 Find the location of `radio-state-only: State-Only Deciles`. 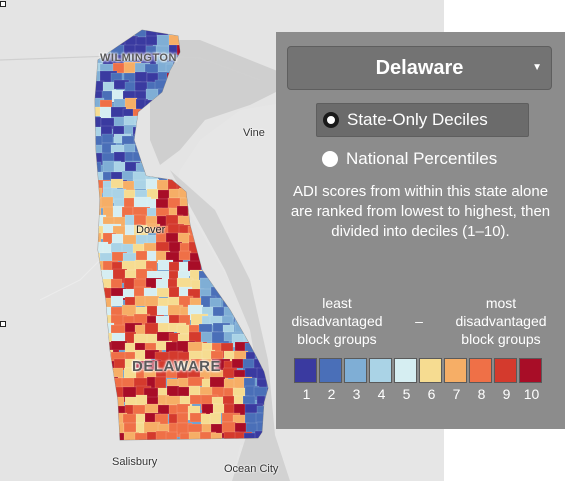

radio-state-only: State-Only Deciles is located at coordinates (422, 120).